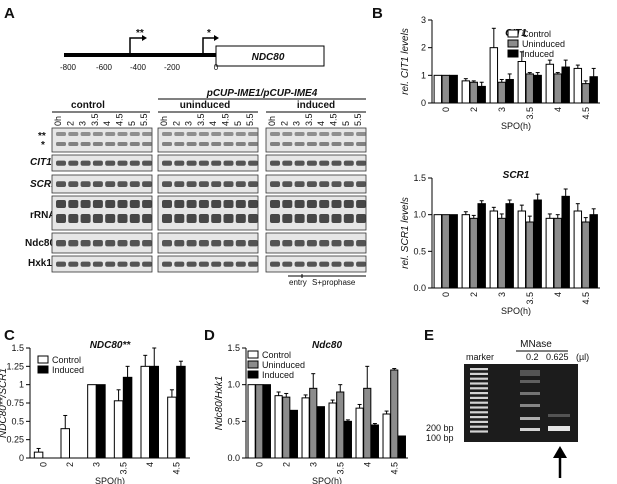  What do you see at coordinates (520, 400) in the screenshot?
I see `gel-bands` at bounding box center [520, 400].